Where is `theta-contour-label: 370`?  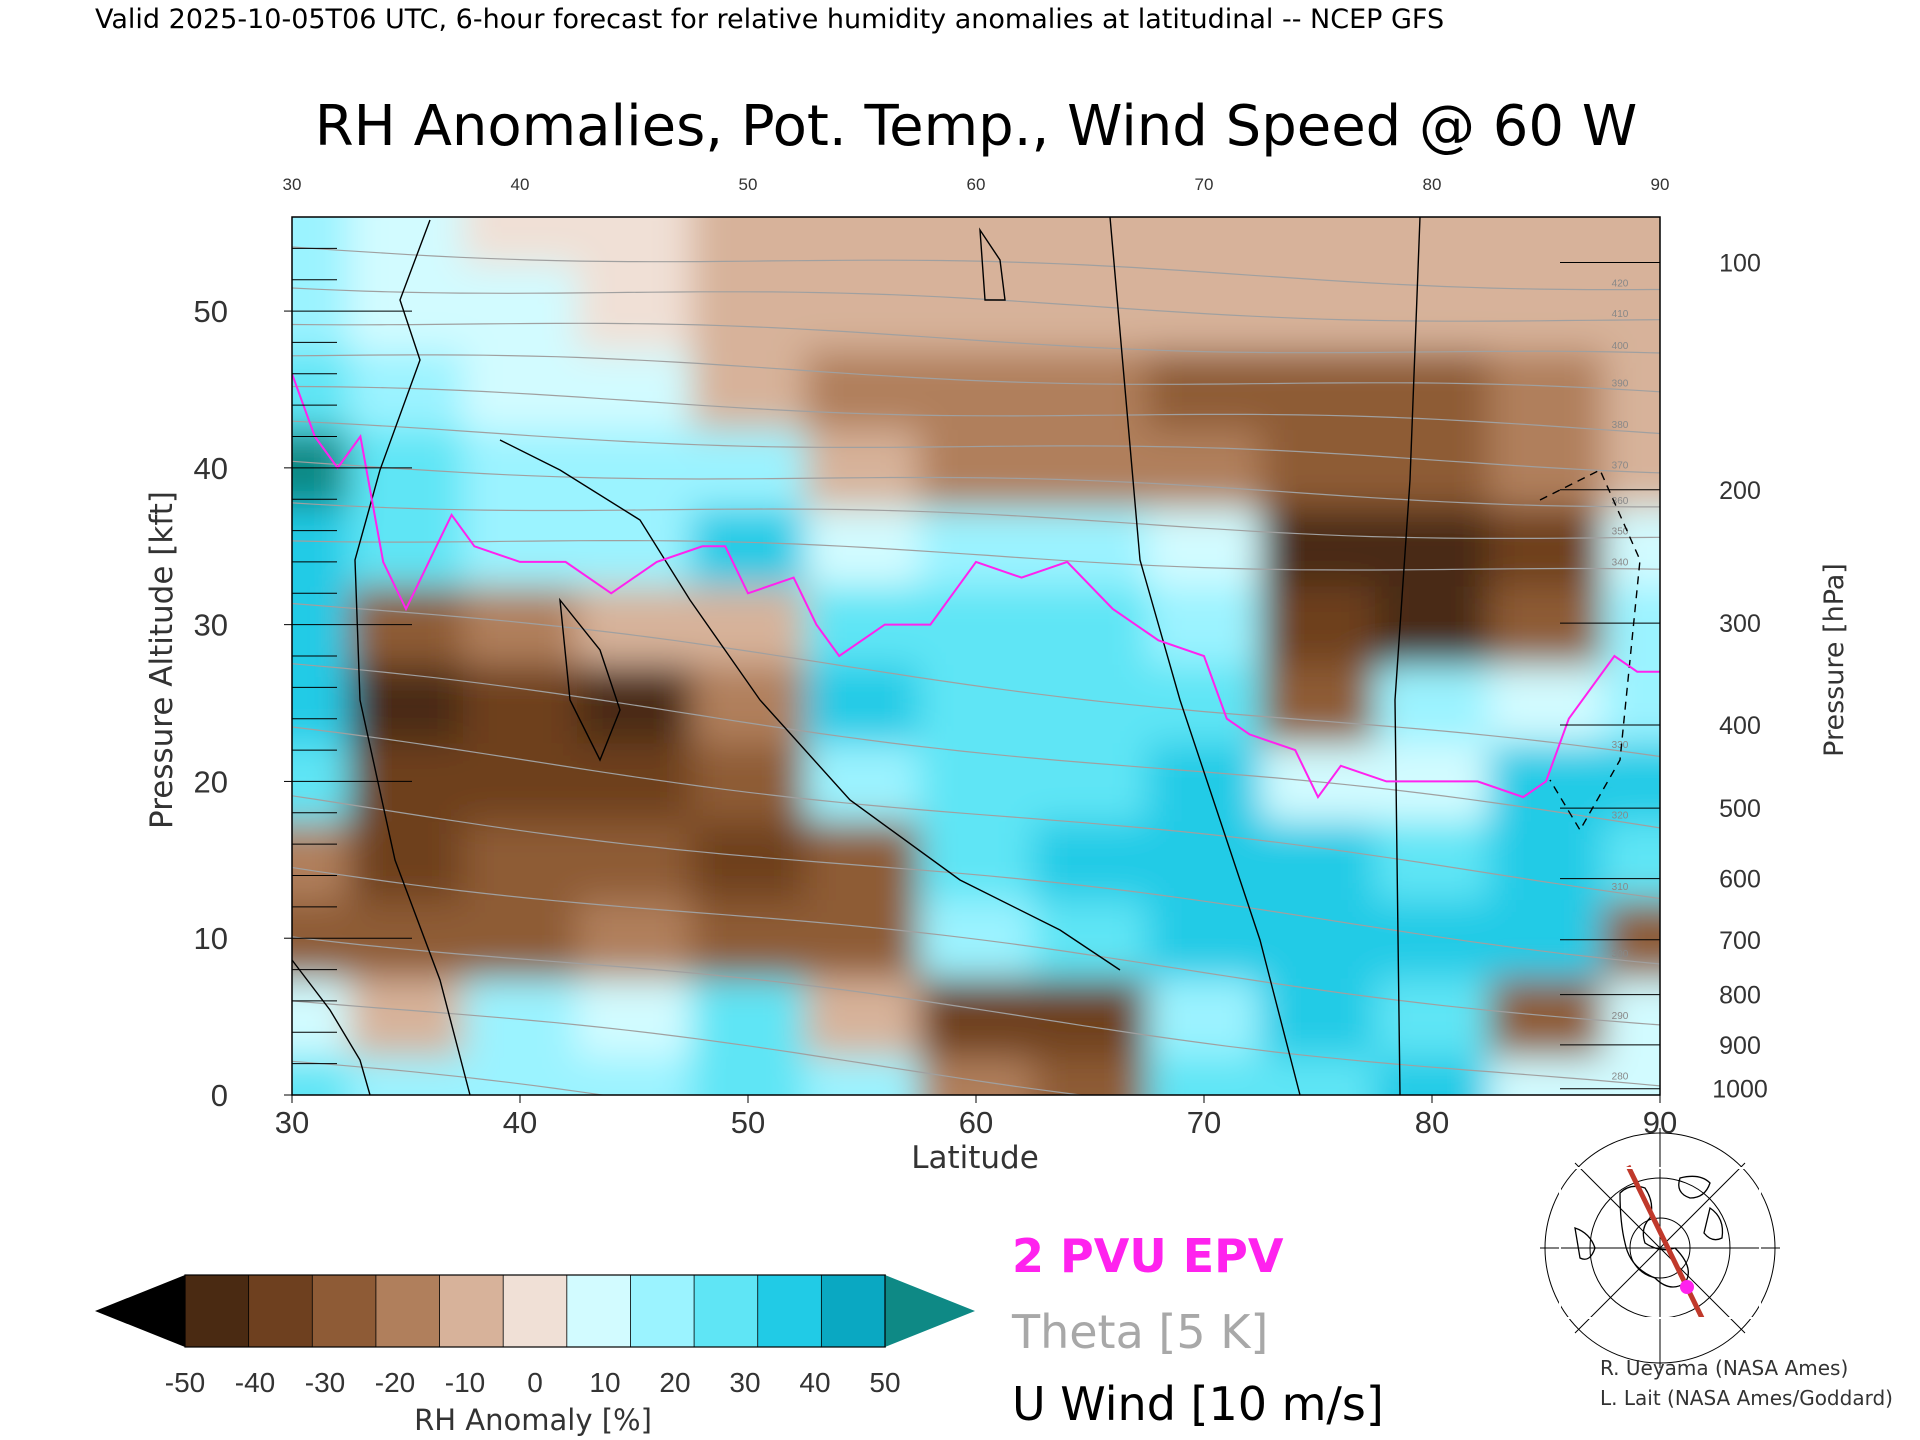
theta-contour-label: 370 is located at coordinates (1620, 465).